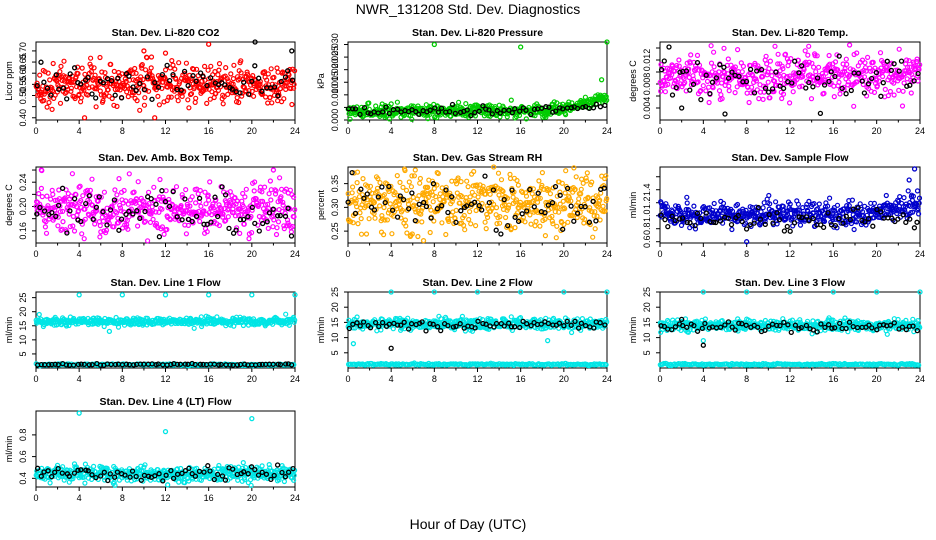  I want to click on y-tick-label: 5, so click(23, 353).